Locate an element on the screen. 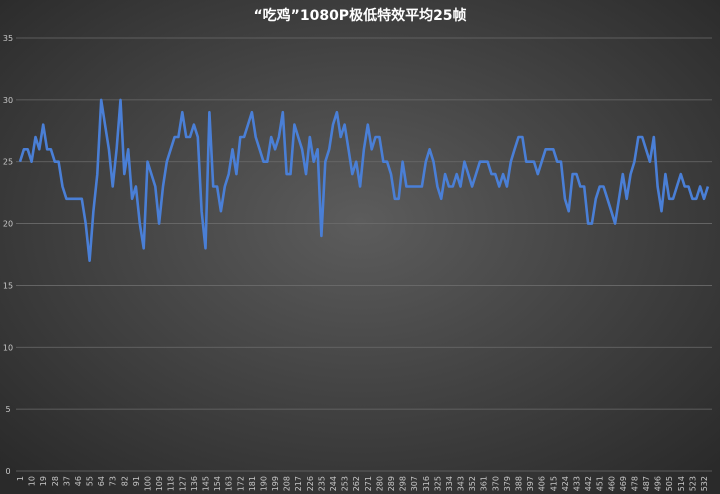 This screenshot has height=494, width=720. x-tick-label: 352 is located at coordinates (472, 483).